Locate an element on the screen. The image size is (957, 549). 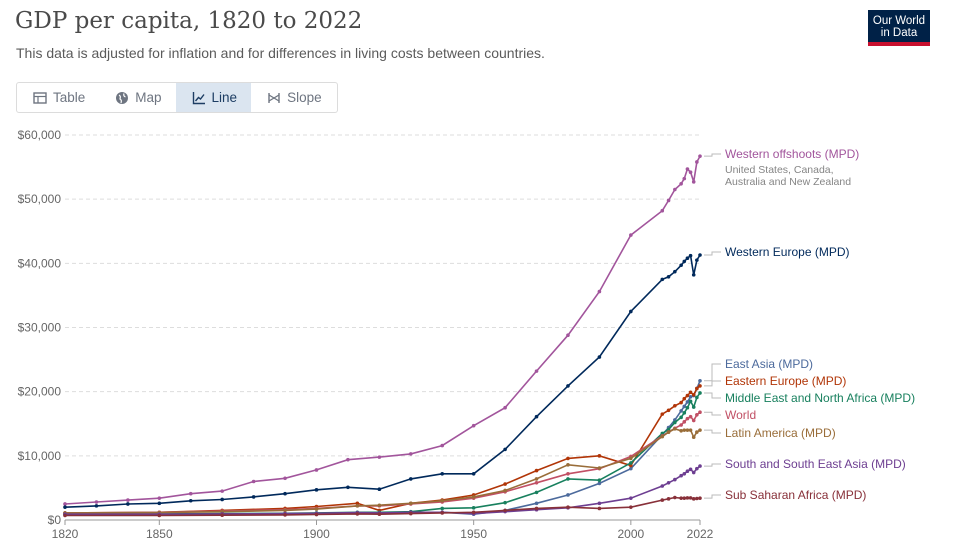
series-label: World is located at coordinates (740, 415).